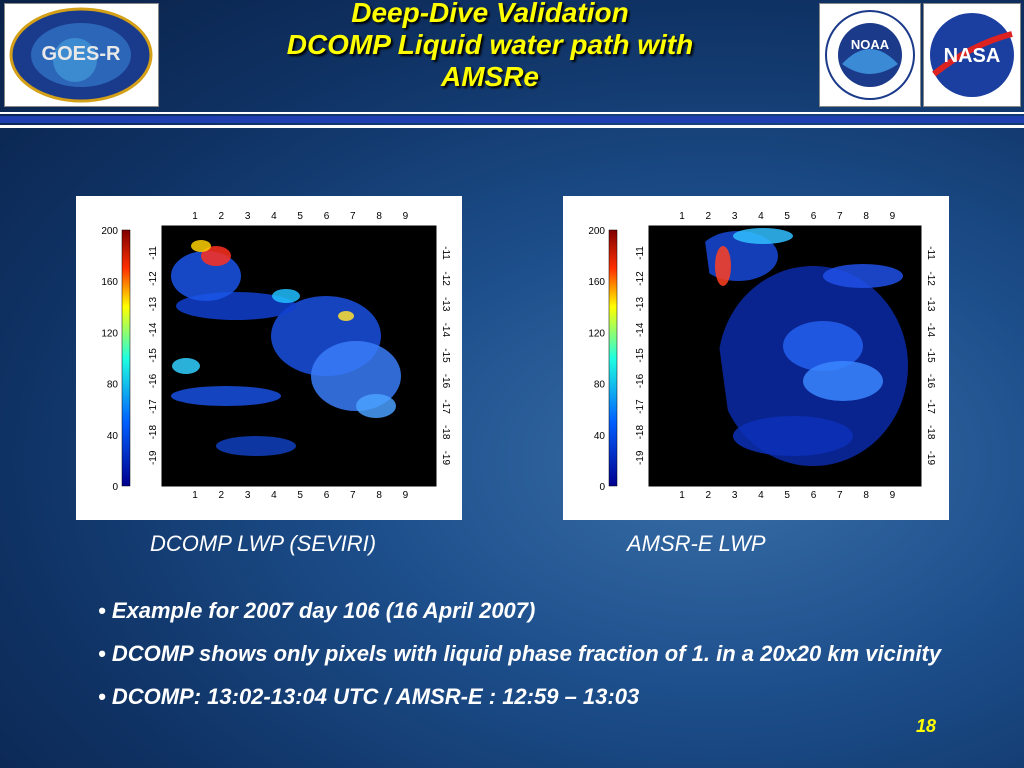  I want to click on nasa-logo: NASA, so click(972, 55).